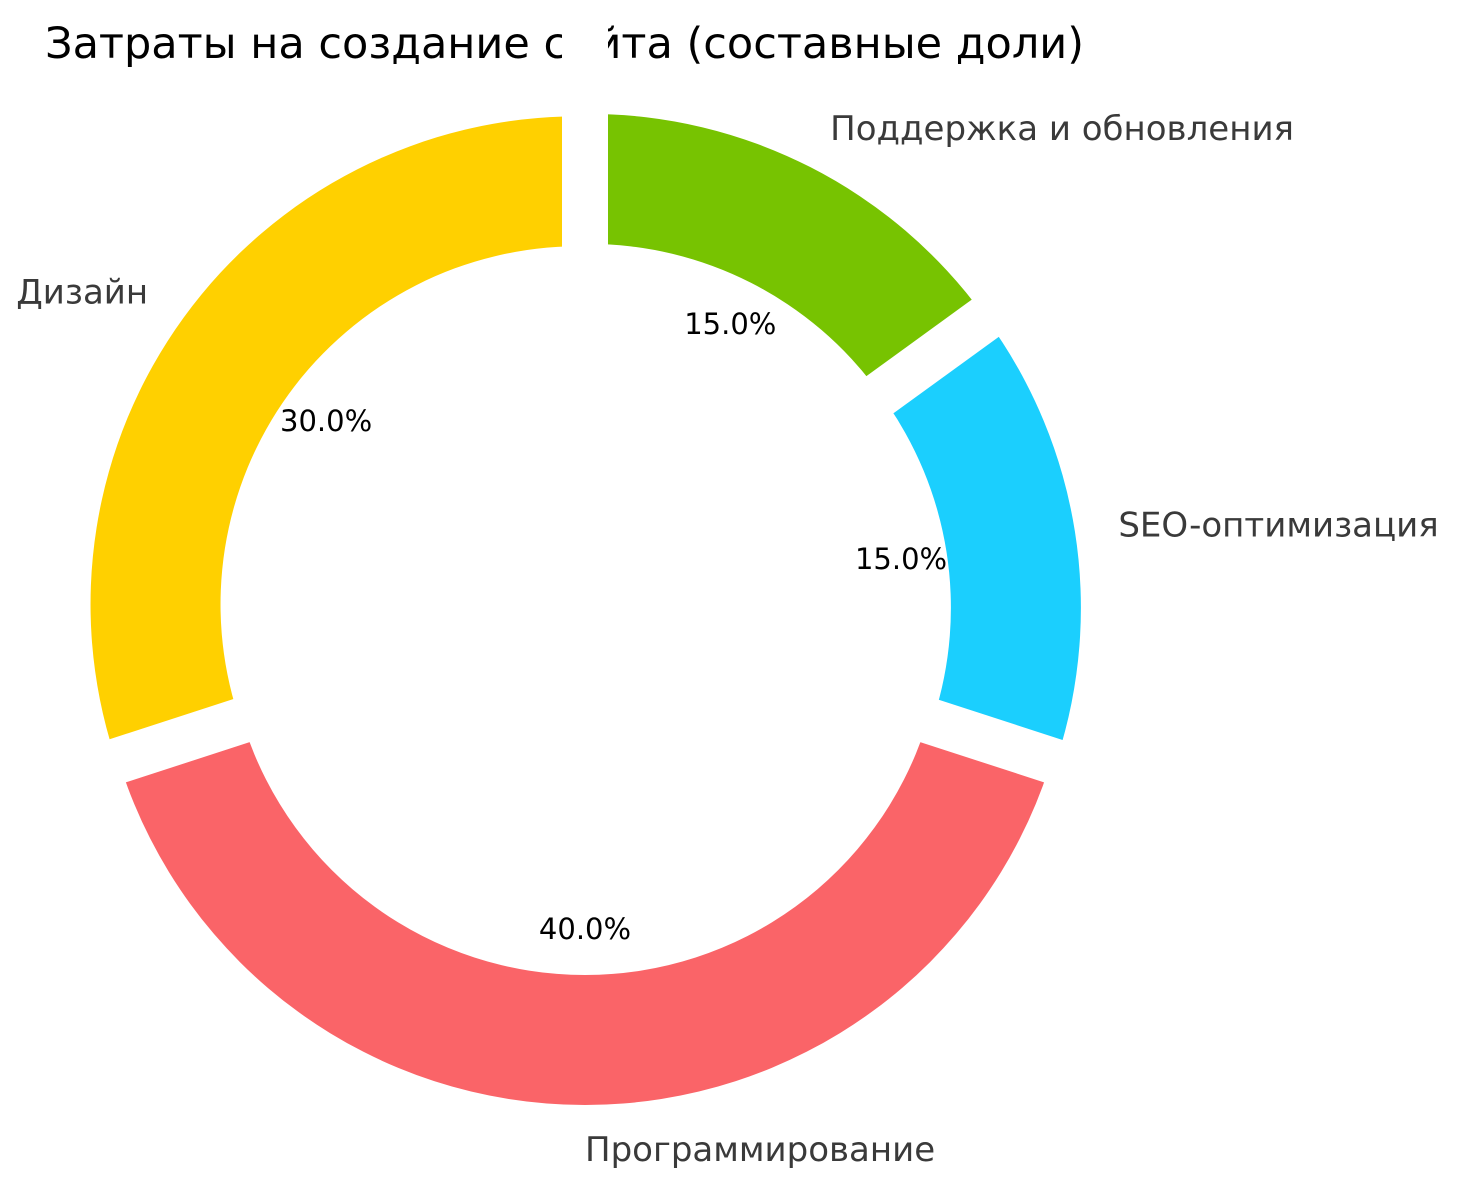  Describe the element at coordinates (82, 293) in the screenshot. I see `segment-label-3: Дизайн` at that location.